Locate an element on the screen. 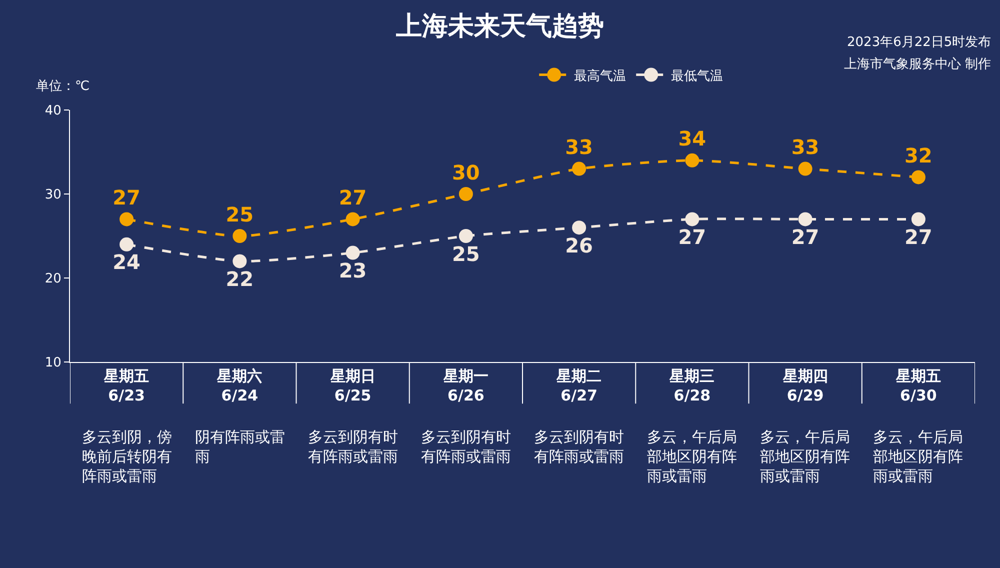  x-tick-label: 星期一 6/26 is located at coordinates (465, 385).